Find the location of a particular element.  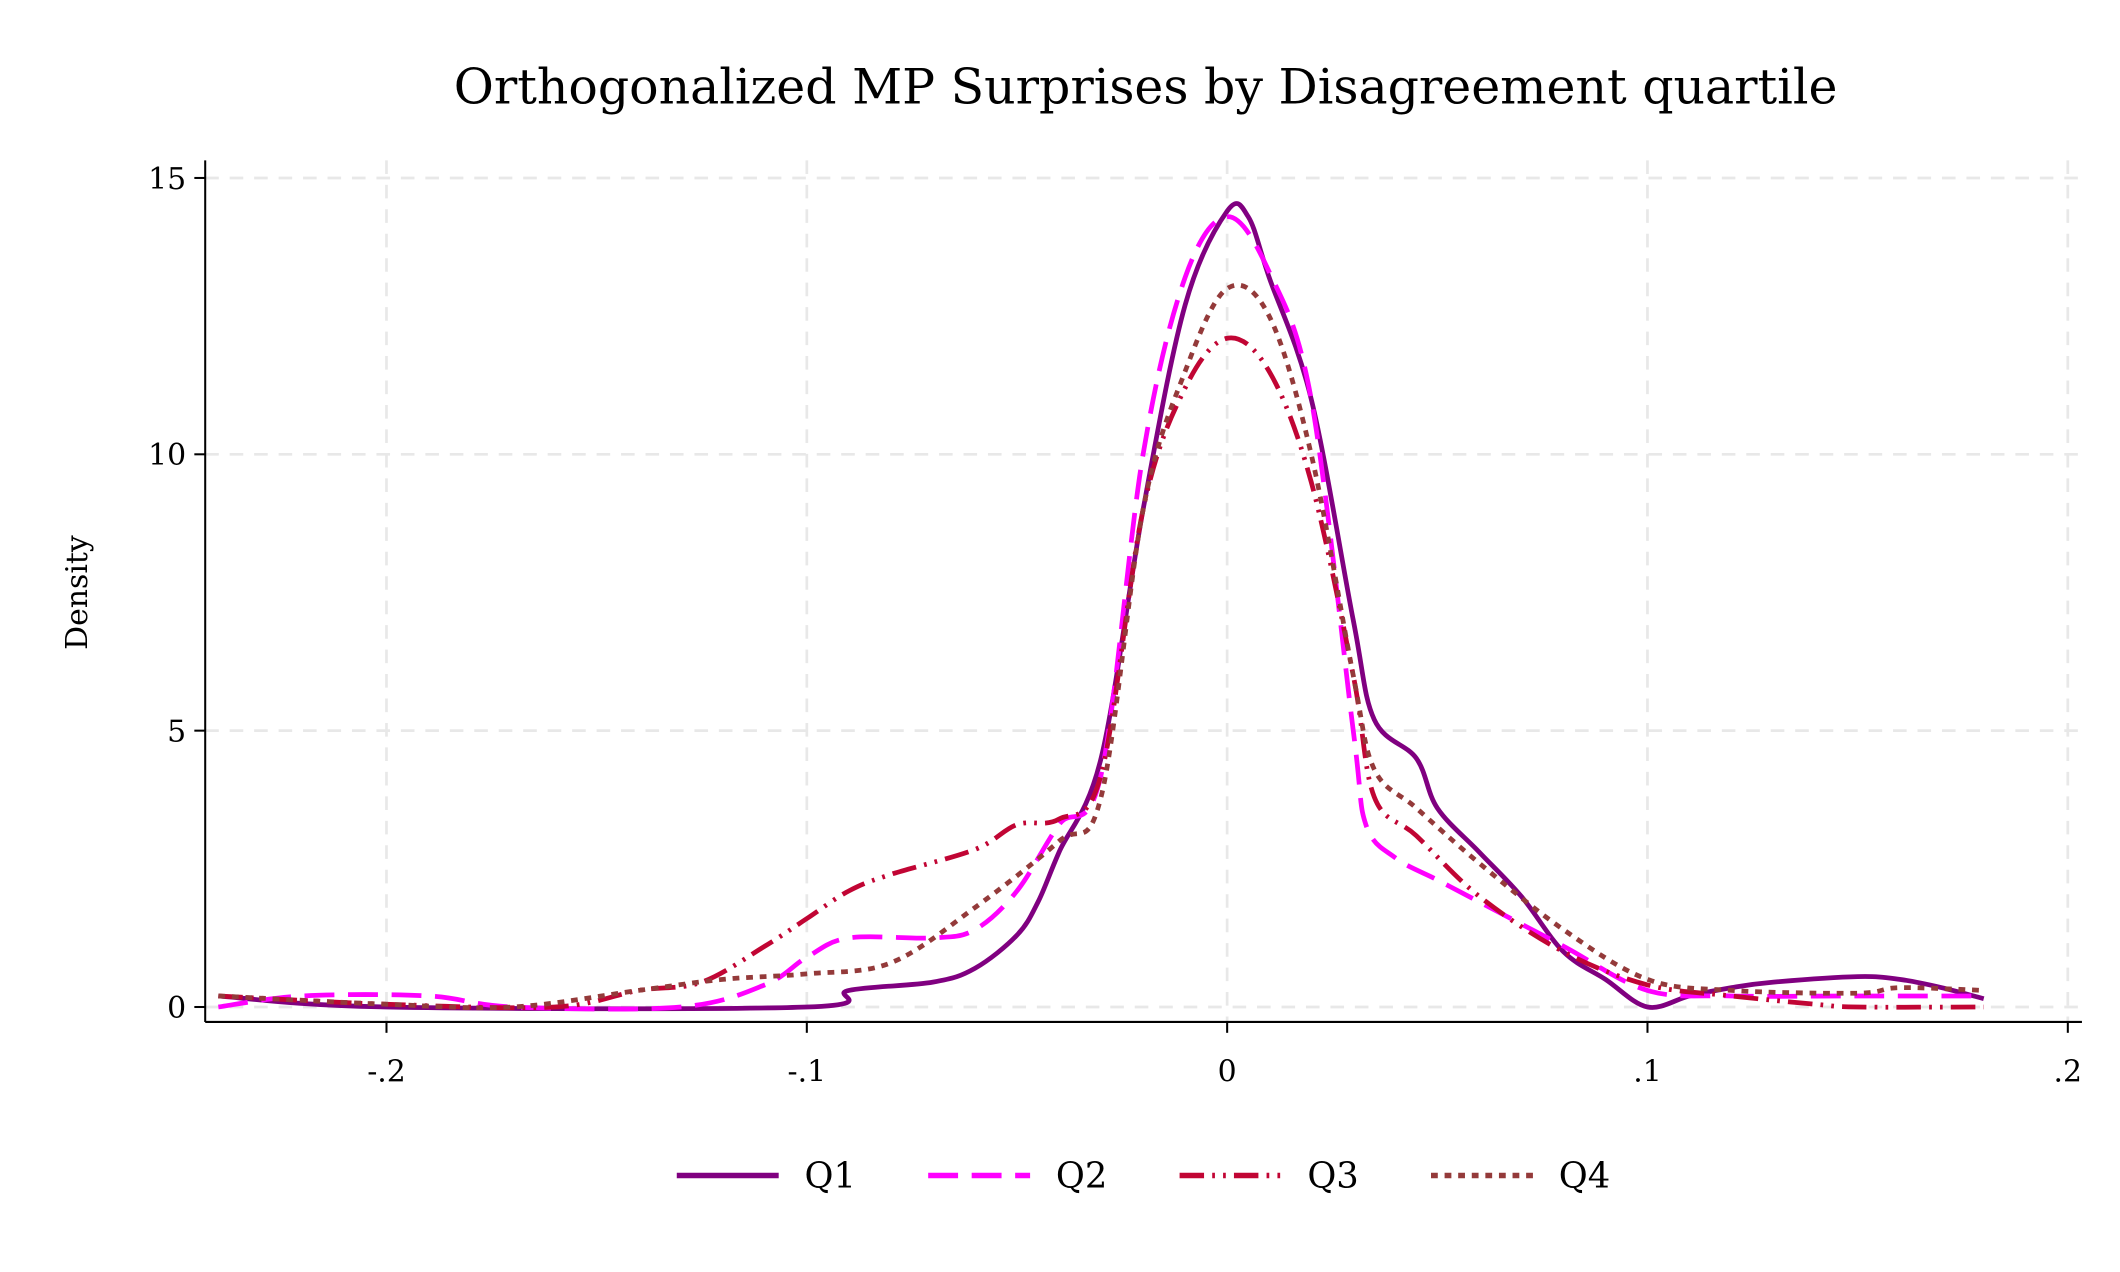

y-axis-label: Density is located at coordinates (77, 592).